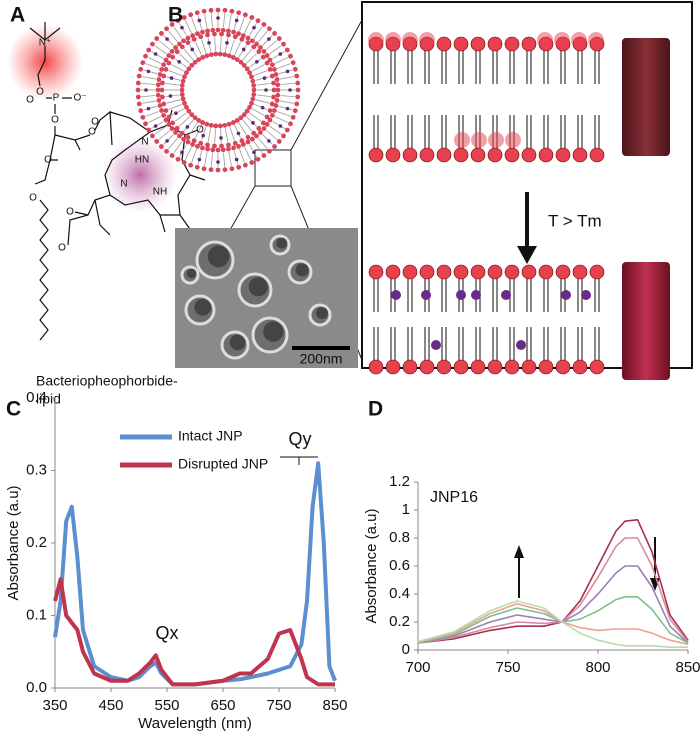 This screenshot has width=700, height=746. Describe the element at coordinates (175, 15) in the screenshot. I see `panel-label: B` at that location.